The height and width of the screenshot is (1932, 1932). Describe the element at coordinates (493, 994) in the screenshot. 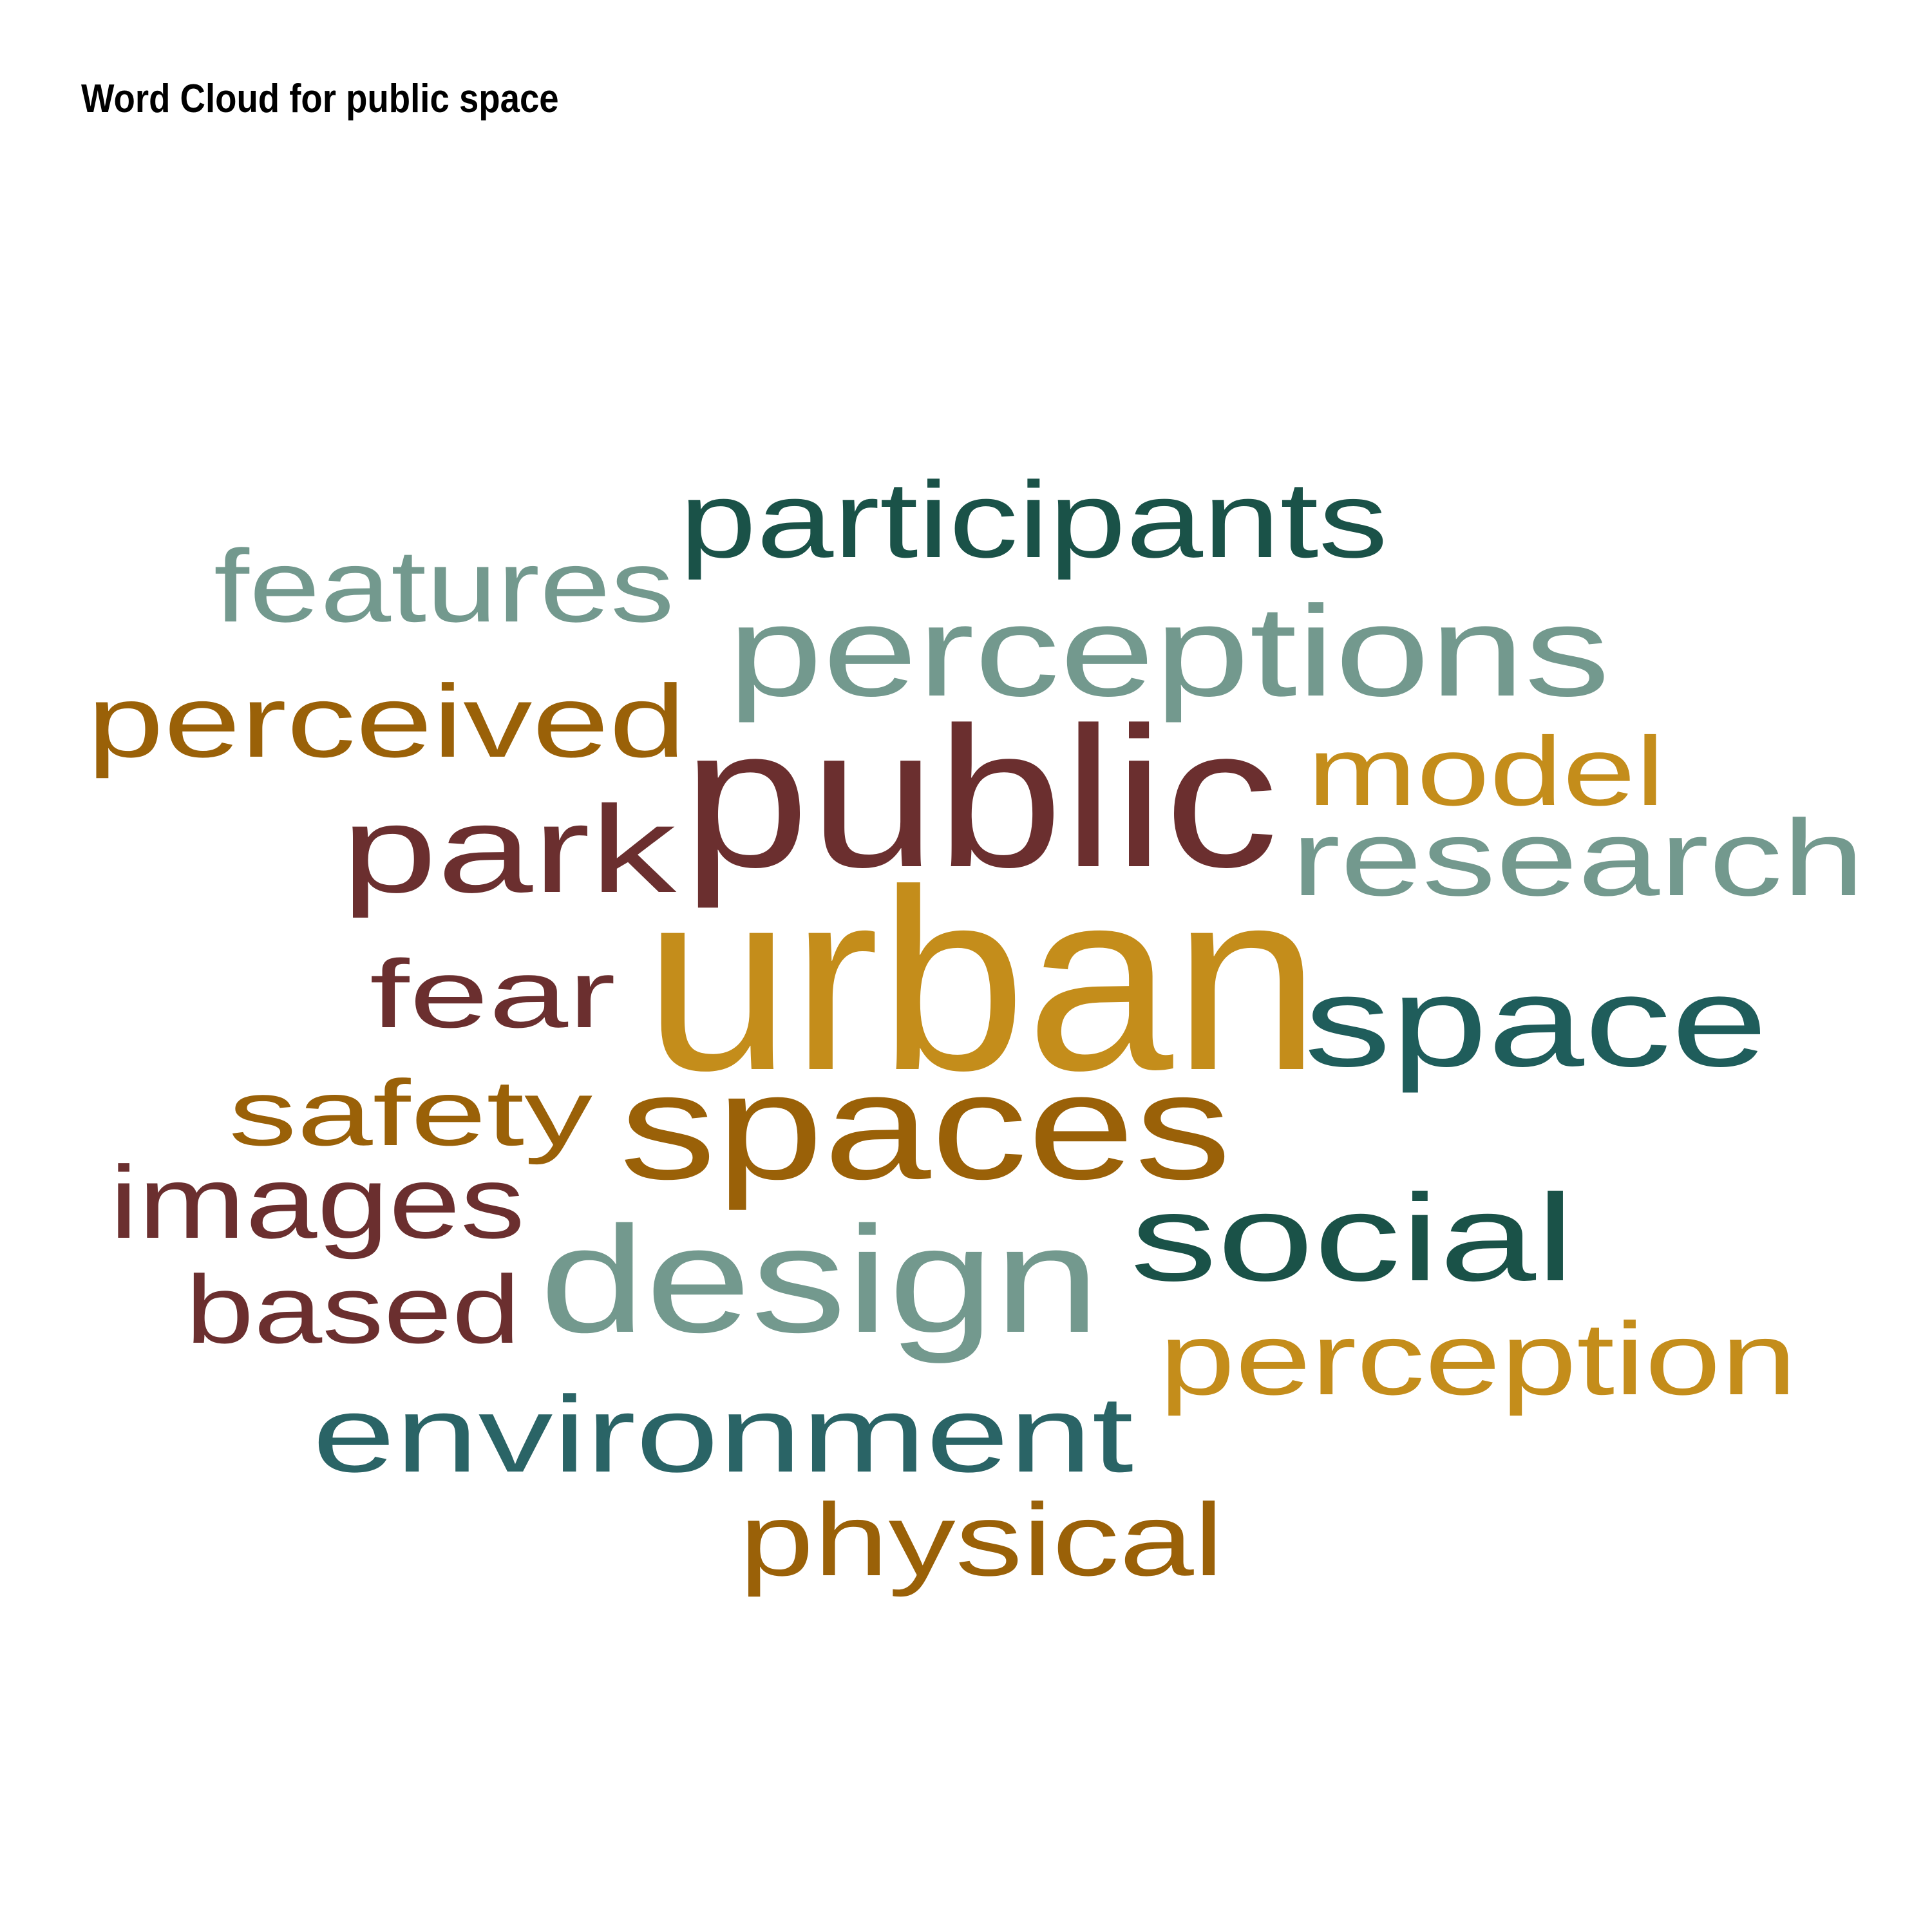

I see `word-fear: fear` at that location.